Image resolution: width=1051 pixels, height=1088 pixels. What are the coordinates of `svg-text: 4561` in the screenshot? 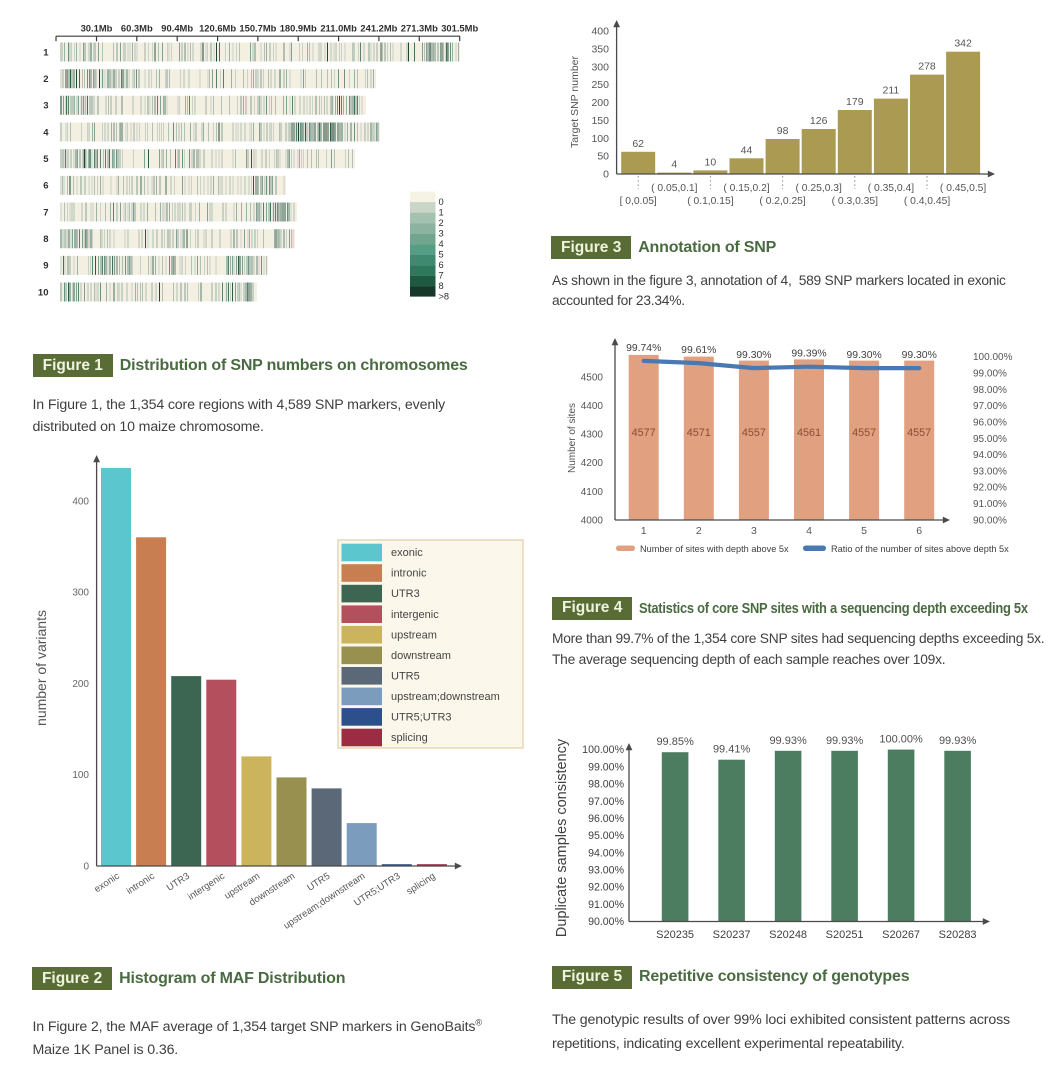 It's located at (809, 433).